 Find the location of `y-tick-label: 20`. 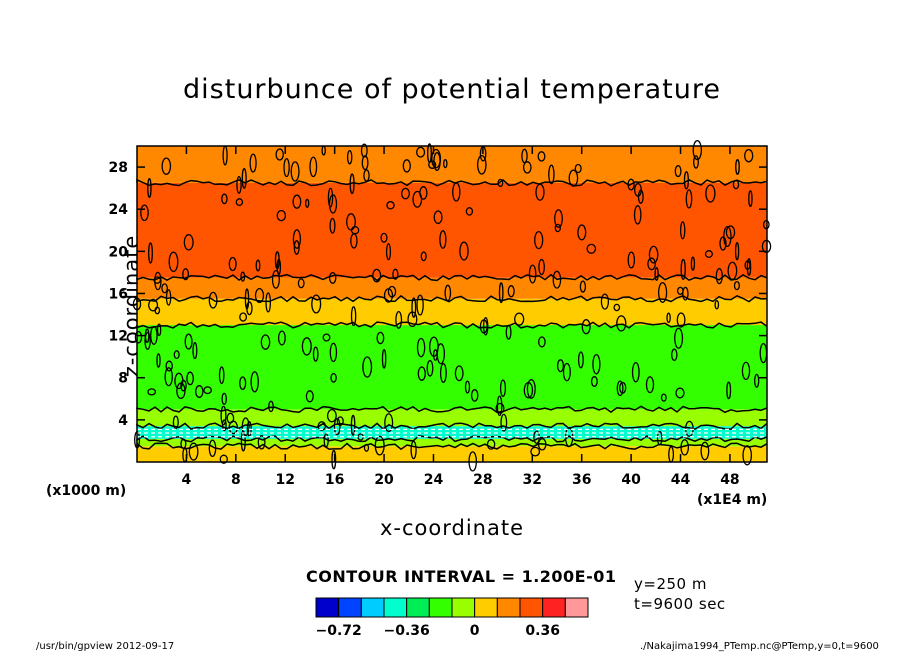

y-tick-label: 20 is located at coordinates (119, 252).